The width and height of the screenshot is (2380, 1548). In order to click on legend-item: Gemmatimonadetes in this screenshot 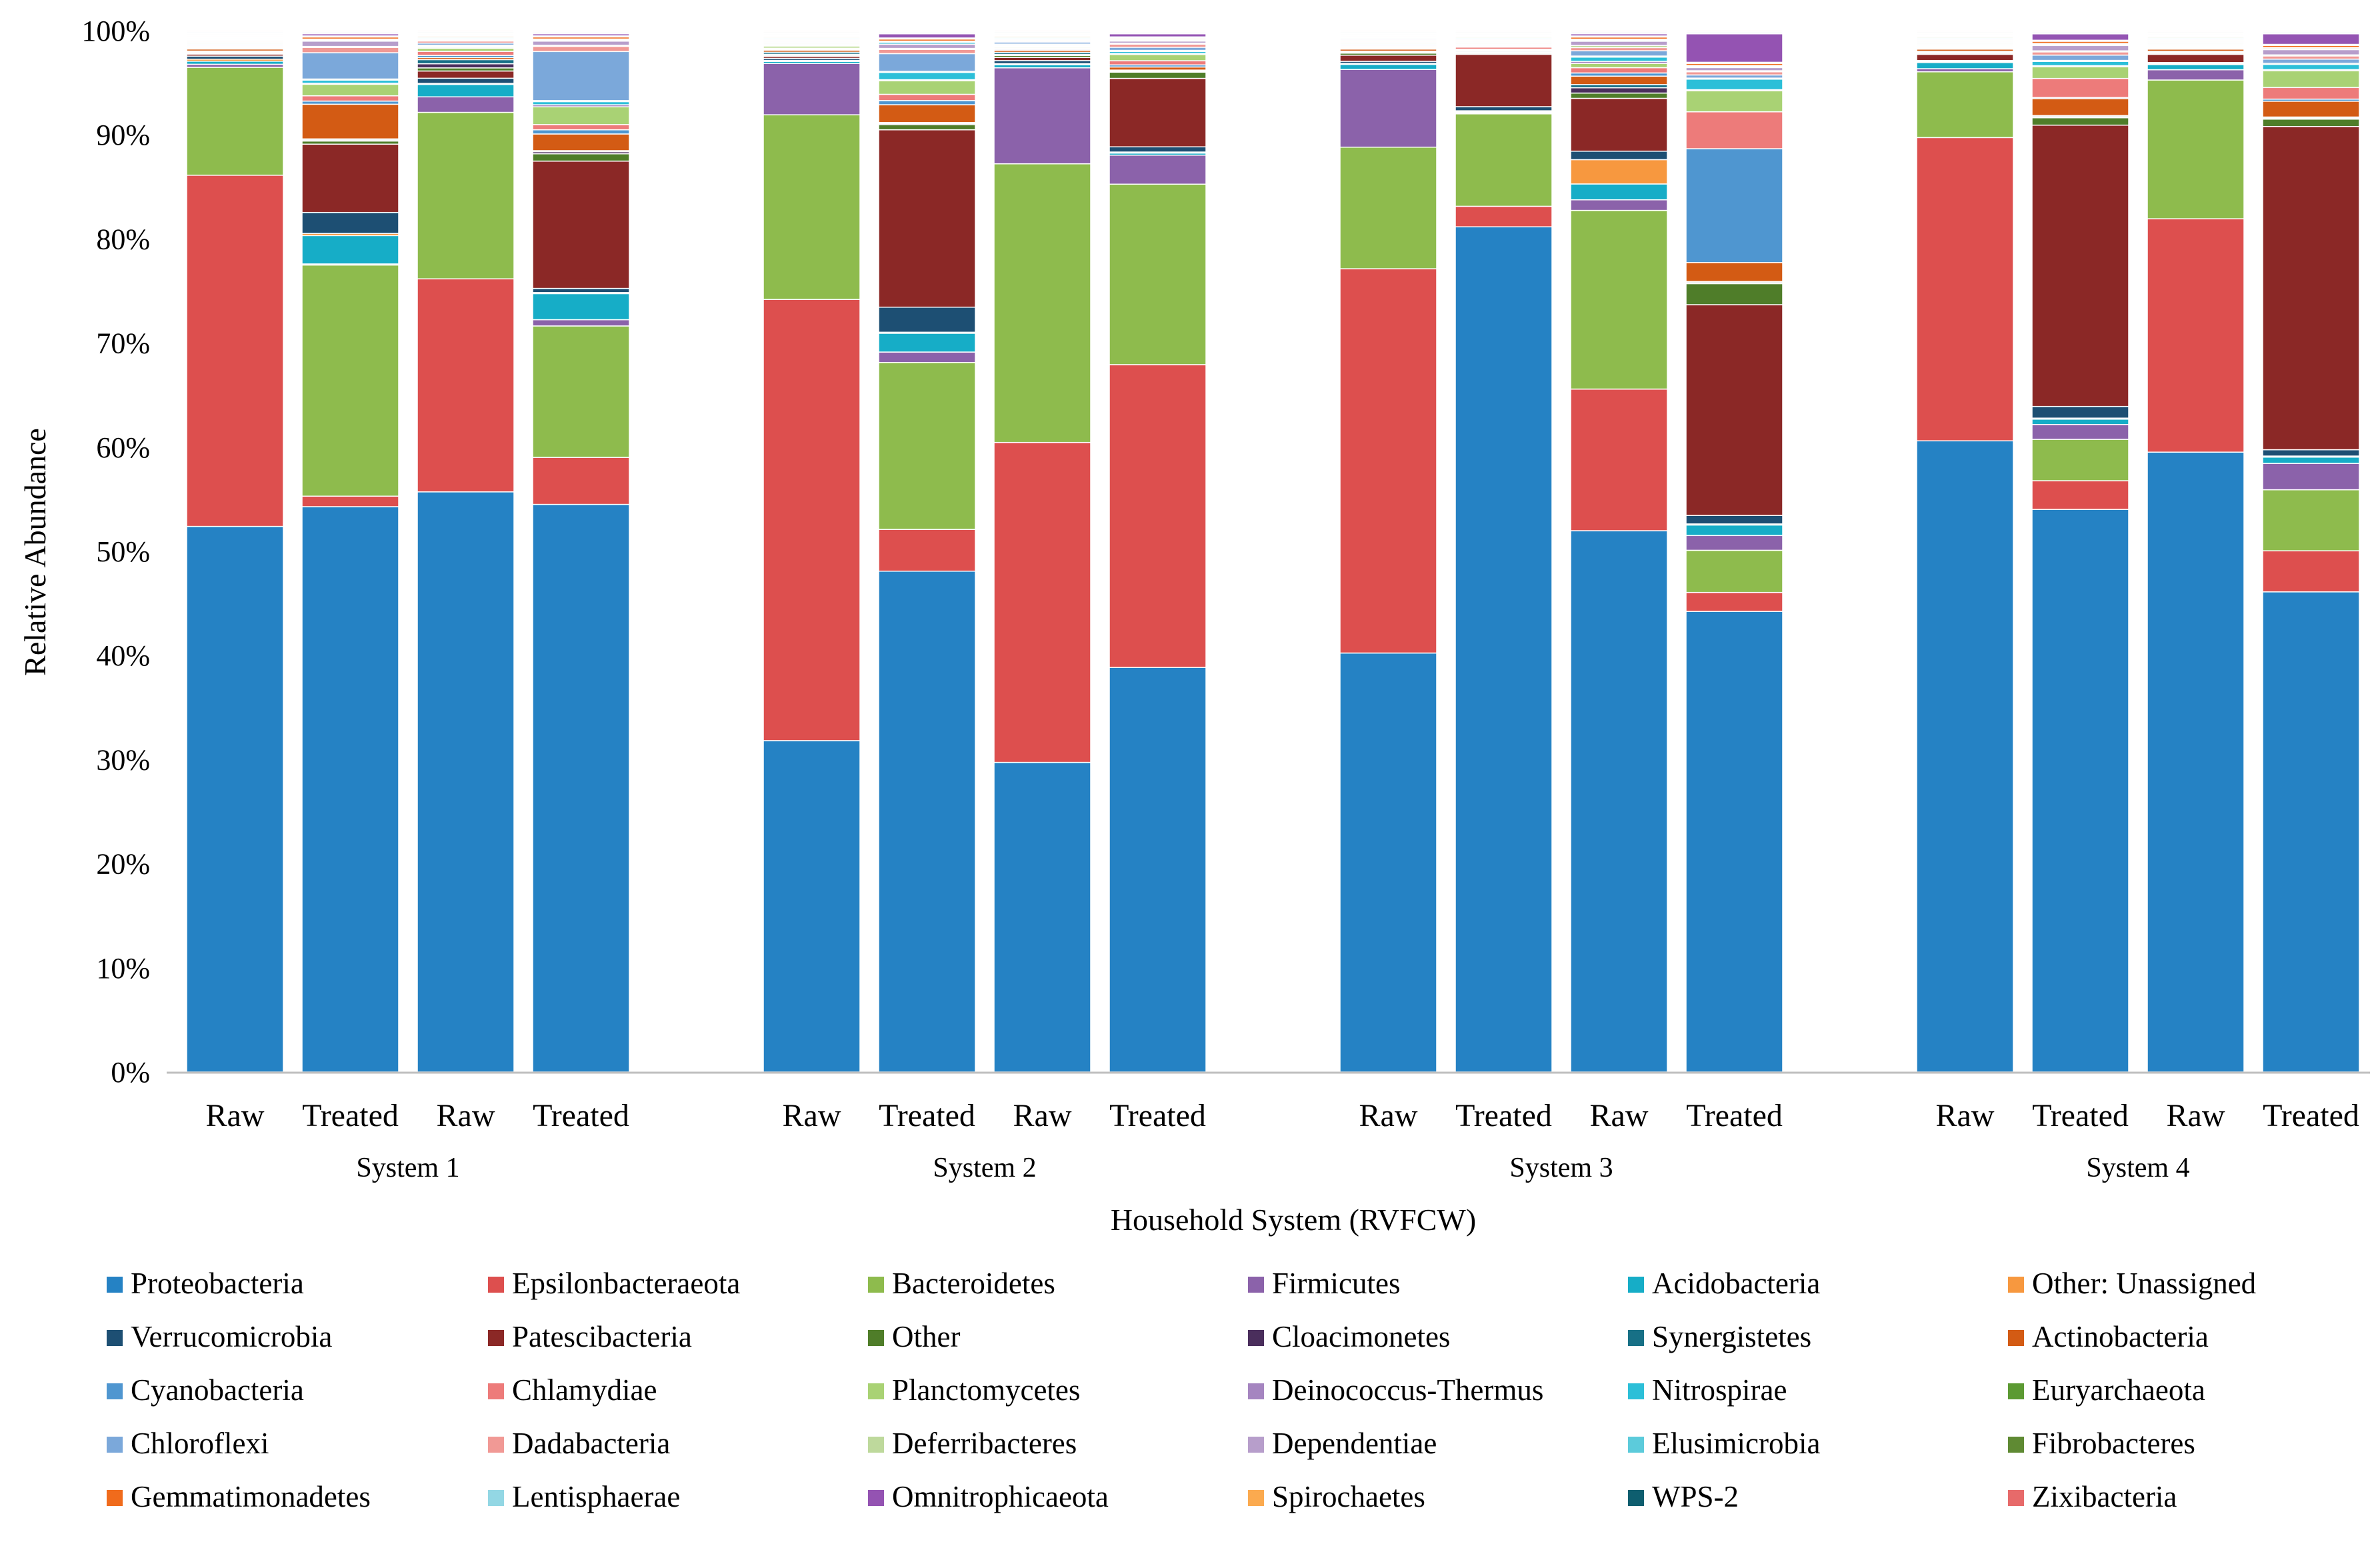, I will do `click(239, 1496)`.